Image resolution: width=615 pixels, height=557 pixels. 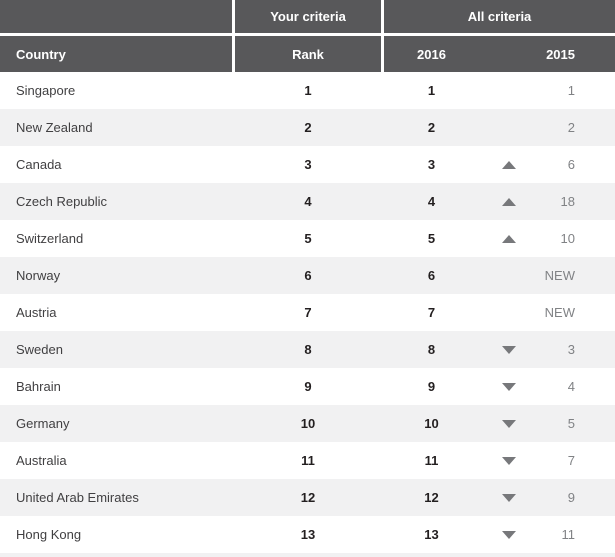 I want to click on table-row: Canada 3 3 6, so click(x=307, y=164).